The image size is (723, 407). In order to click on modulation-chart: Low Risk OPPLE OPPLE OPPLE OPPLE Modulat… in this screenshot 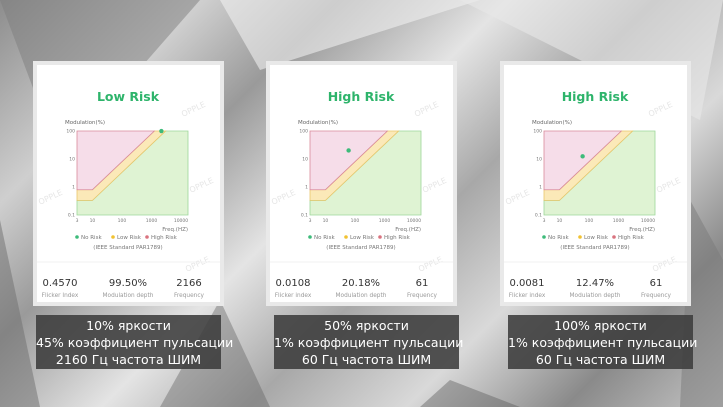, I will do `click(128, 194)`.